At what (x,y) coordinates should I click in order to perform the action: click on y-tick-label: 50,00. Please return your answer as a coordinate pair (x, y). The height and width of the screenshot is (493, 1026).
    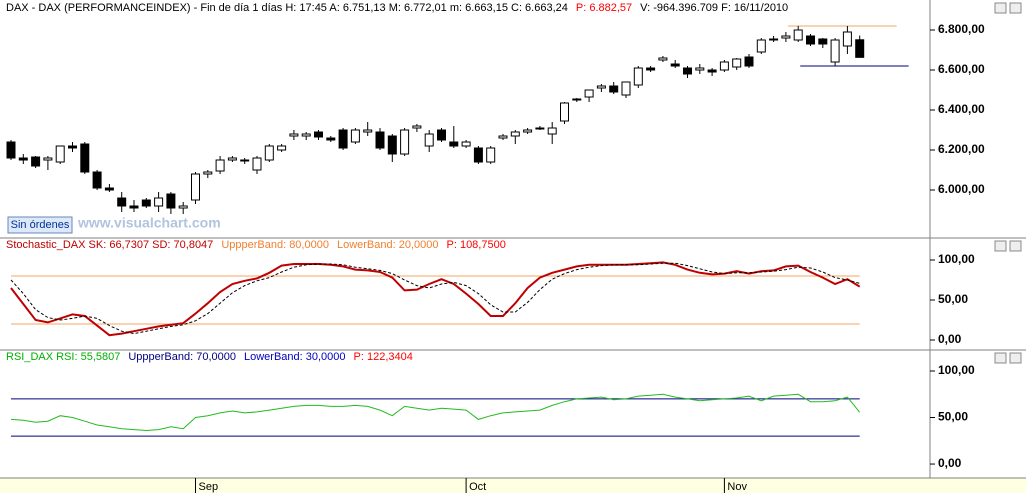
    Looking at the image, I should click on (953, 299).